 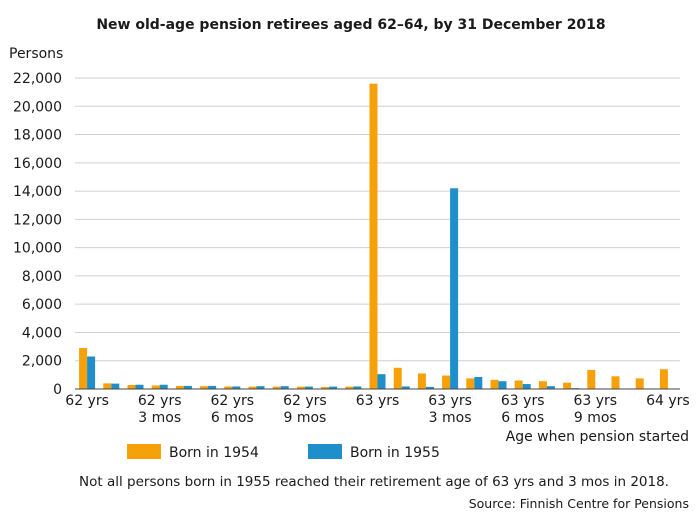 I want to click on x-tick-label: 64 yrs, so click(x=668, y=401).